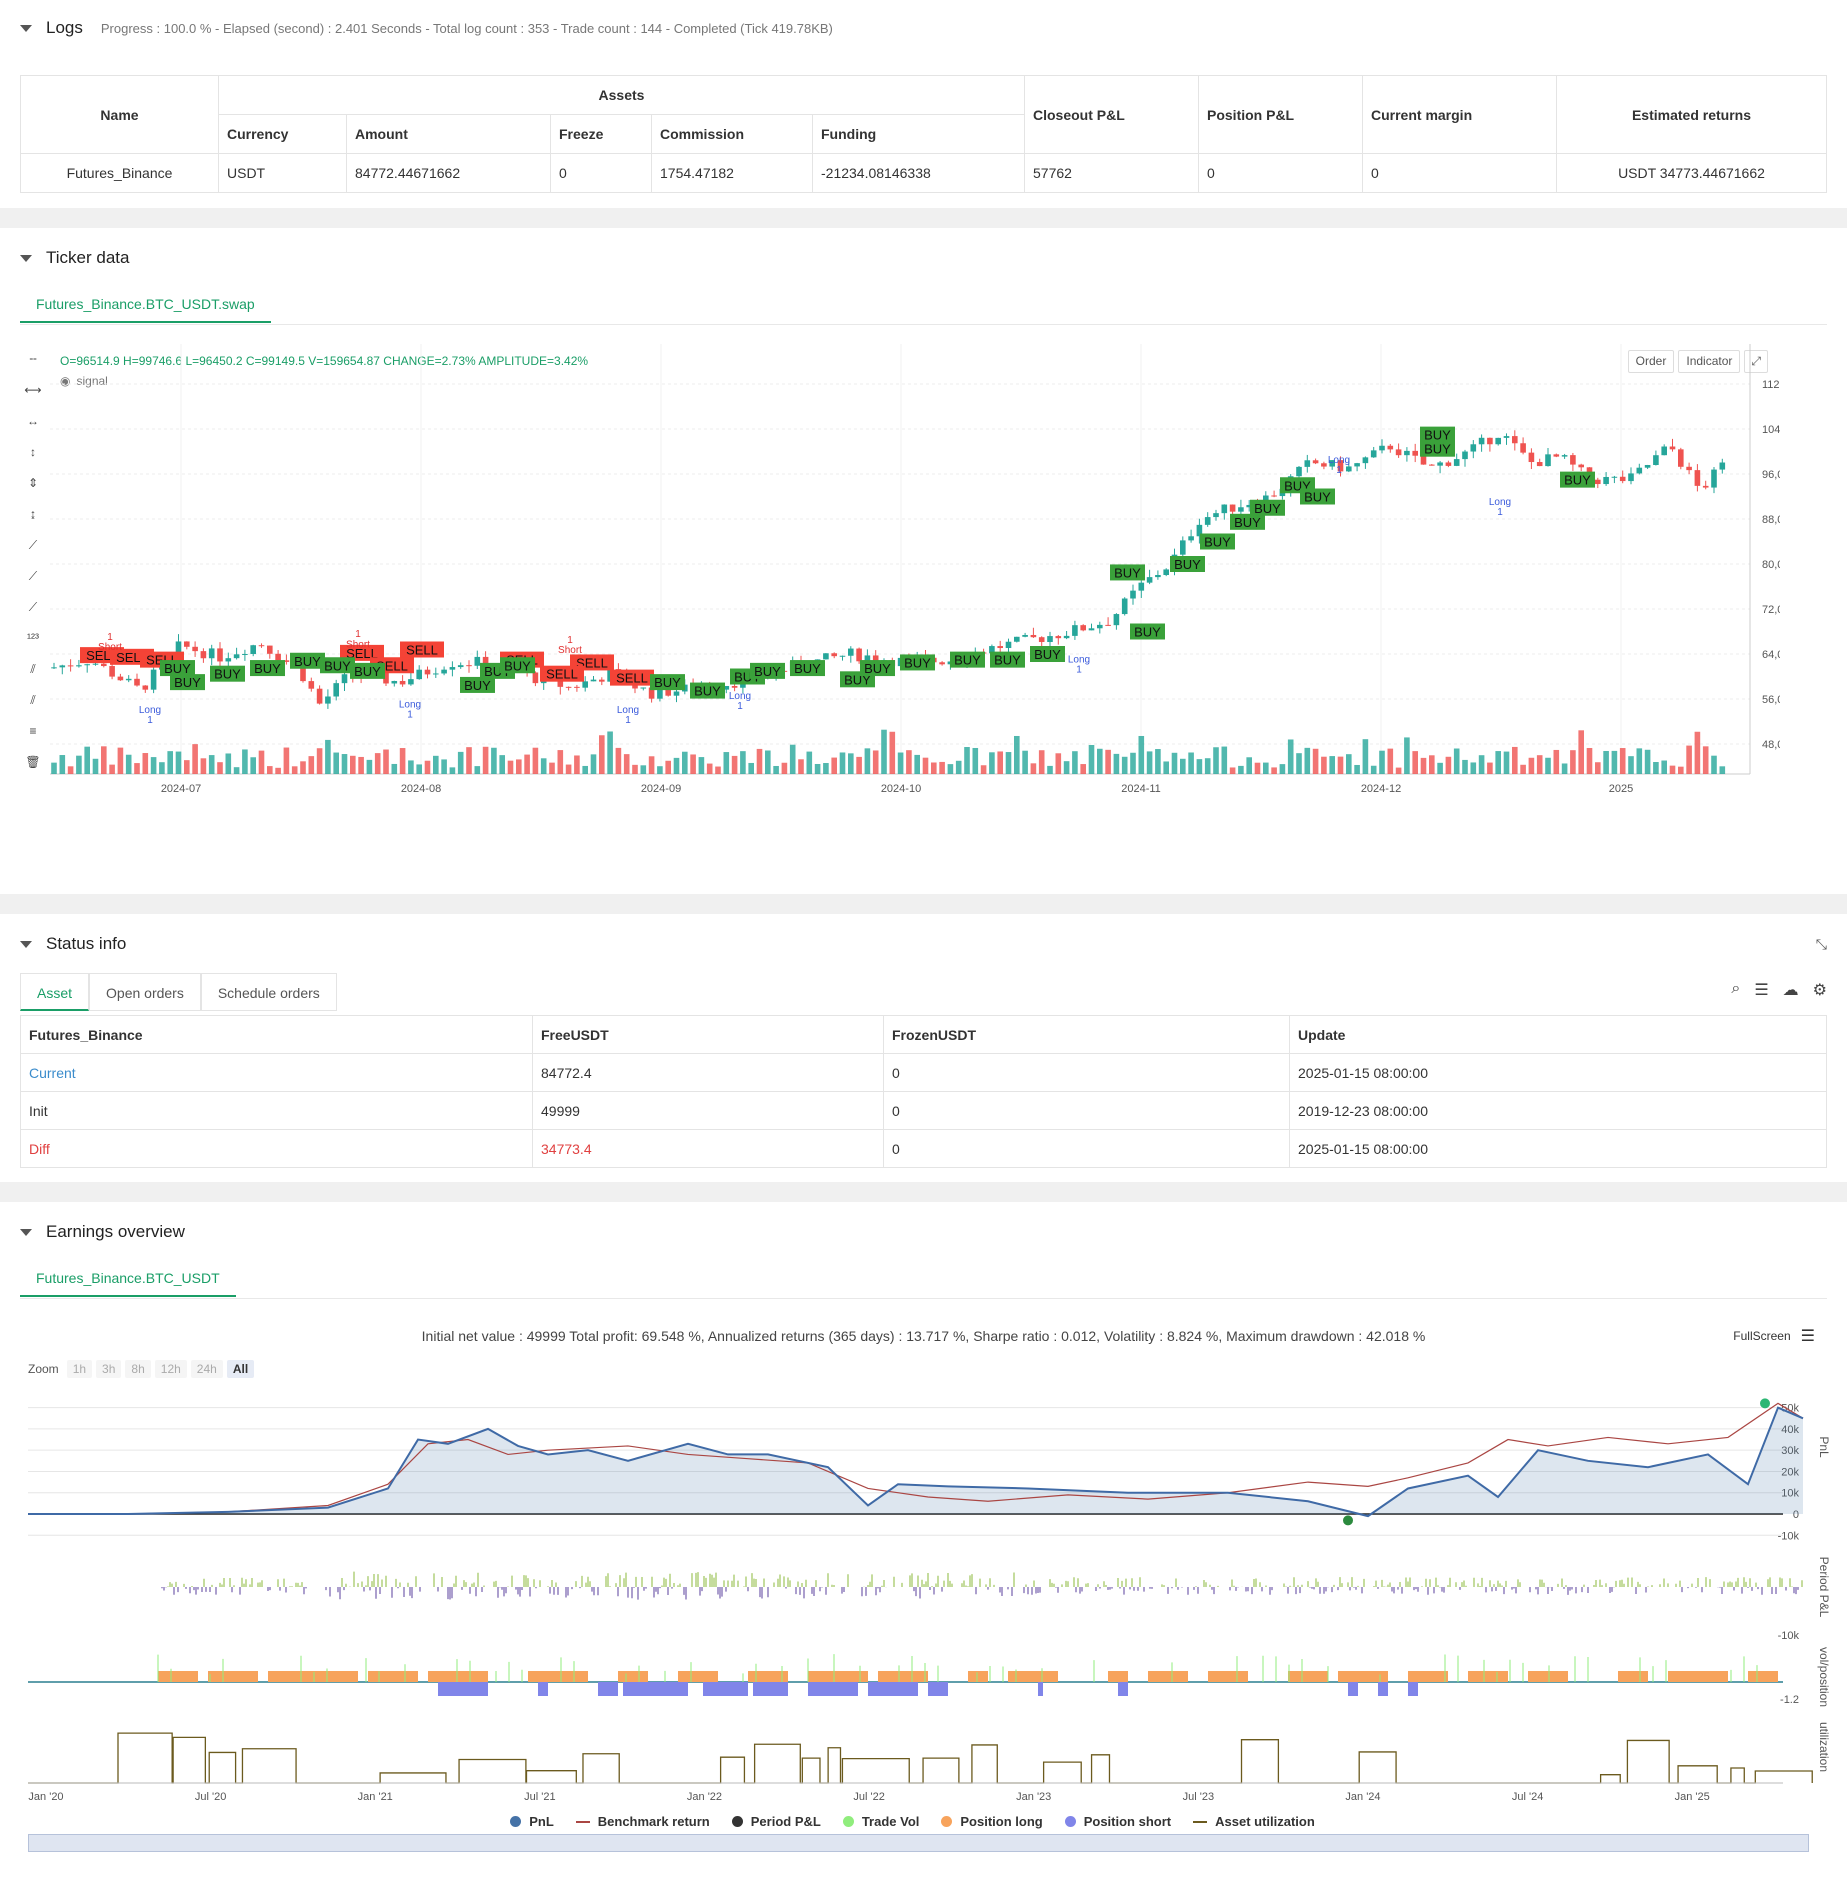 The height and width of the screenshot is (1881, 1847). What do you see at coordinates (1348, 1520) in the screenshot?
I see `min-marker` at bounding box center [1348, 1520].